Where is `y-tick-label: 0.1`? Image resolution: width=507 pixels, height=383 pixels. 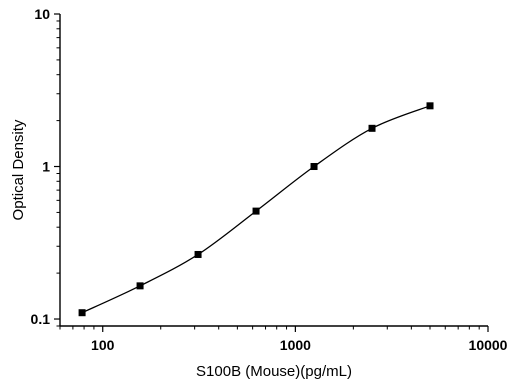
y-tick-label: 0.1 is located at coordinates (41, 319).